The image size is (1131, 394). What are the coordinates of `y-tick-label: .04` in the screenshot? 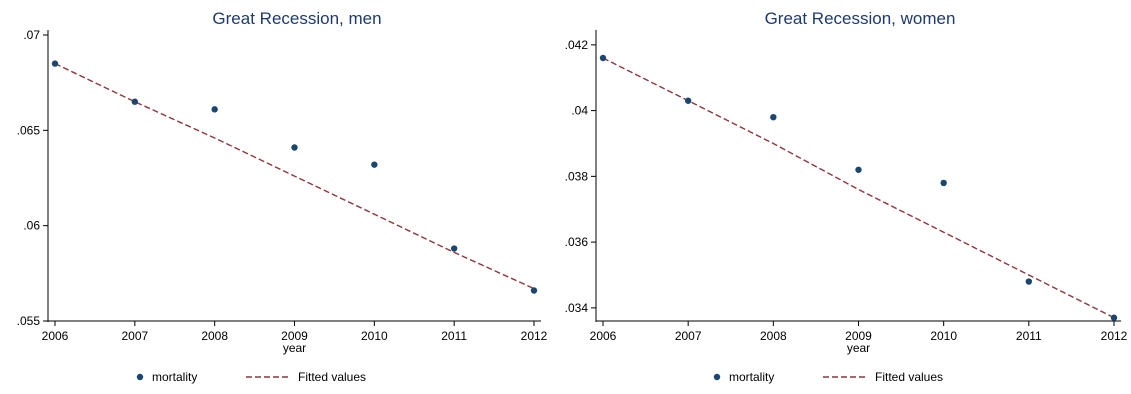 It's located at (579, 111).